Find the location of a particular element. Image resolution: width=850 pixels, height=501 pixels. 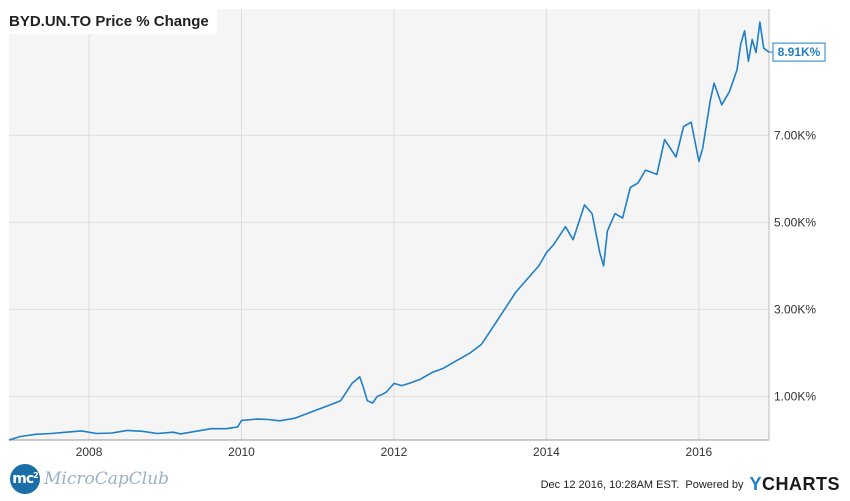

x-tick-label: 2016 is located at coordinates (699, 452).